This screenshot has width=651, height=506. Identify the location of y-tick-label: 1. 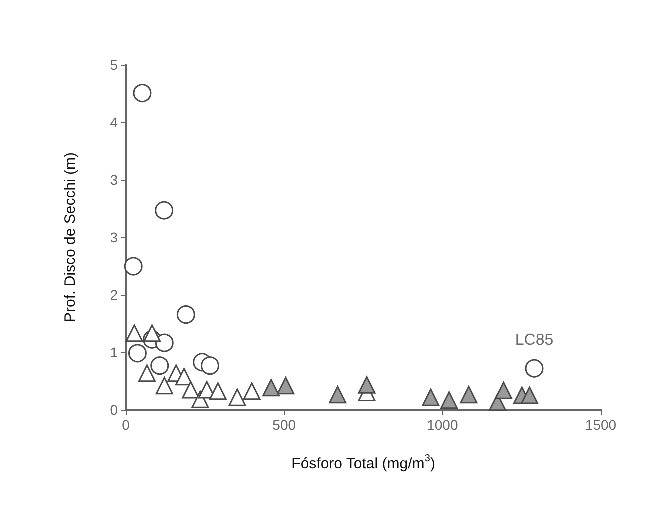
(114, 352).